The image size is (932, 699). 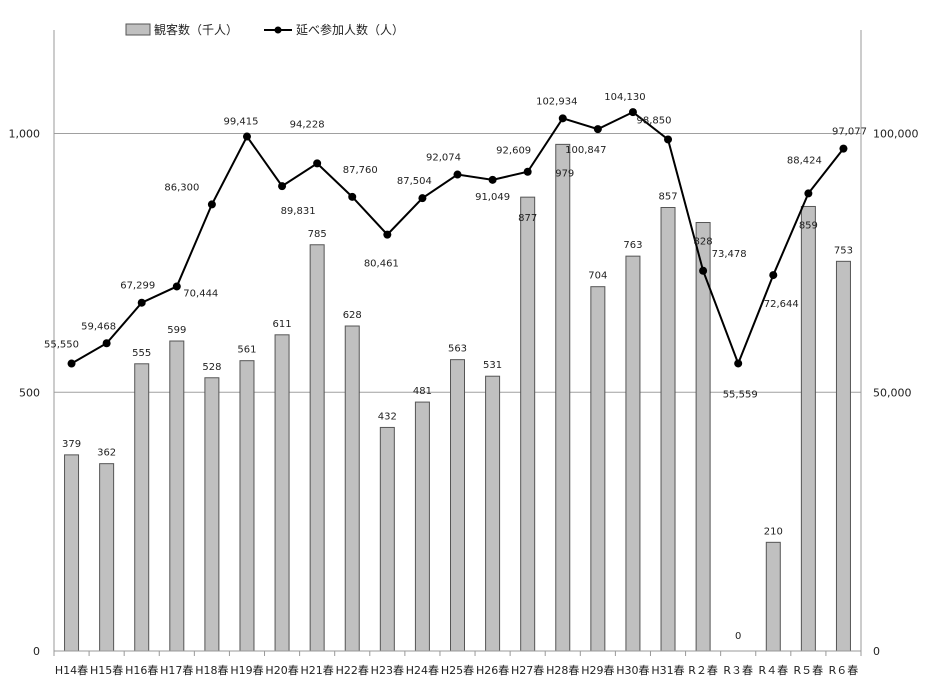 I want to click on line-value-label: 72,644, so click(x=781, y=304).